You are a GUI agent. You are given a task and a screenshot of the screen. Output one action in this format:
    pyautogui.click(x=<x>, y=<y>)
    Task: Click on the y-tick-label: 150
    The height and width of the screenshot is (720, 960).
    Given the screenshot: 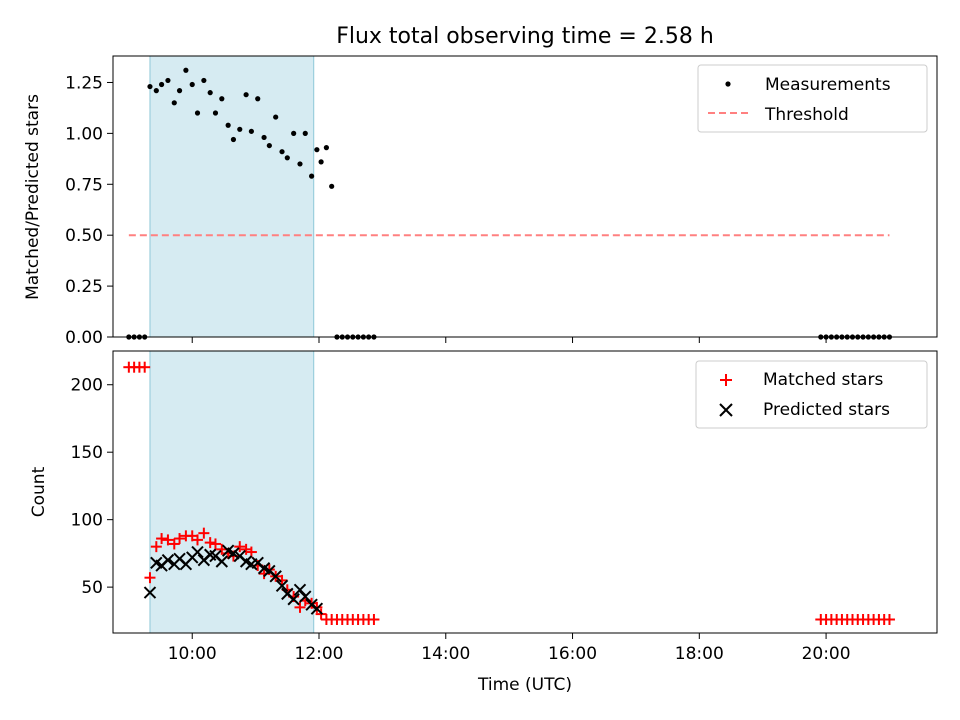 What is the action you would take?
    pyautogui.click(x=87, y=453)
    